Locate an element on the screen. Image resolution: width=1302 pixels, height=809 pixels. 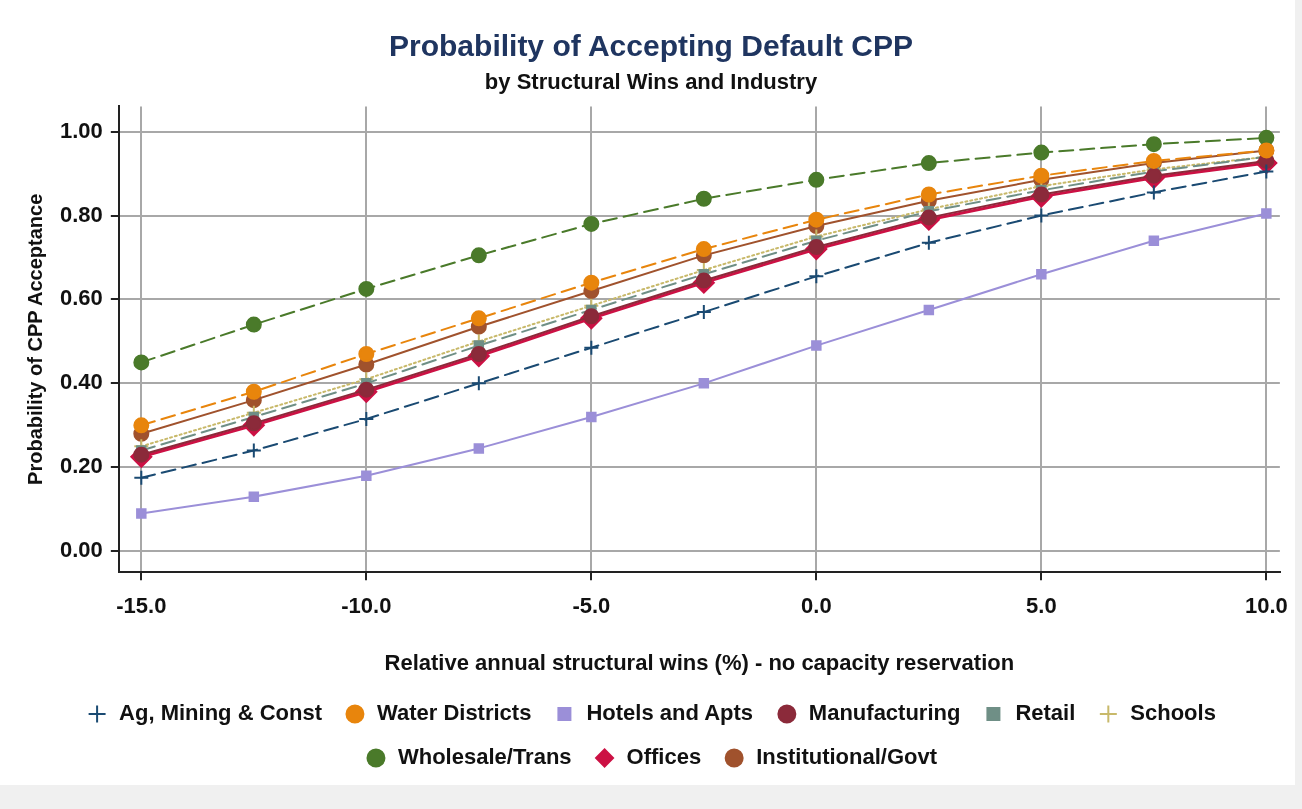
x-tick-label: 5.0 is located at coordinates (1041, 606).